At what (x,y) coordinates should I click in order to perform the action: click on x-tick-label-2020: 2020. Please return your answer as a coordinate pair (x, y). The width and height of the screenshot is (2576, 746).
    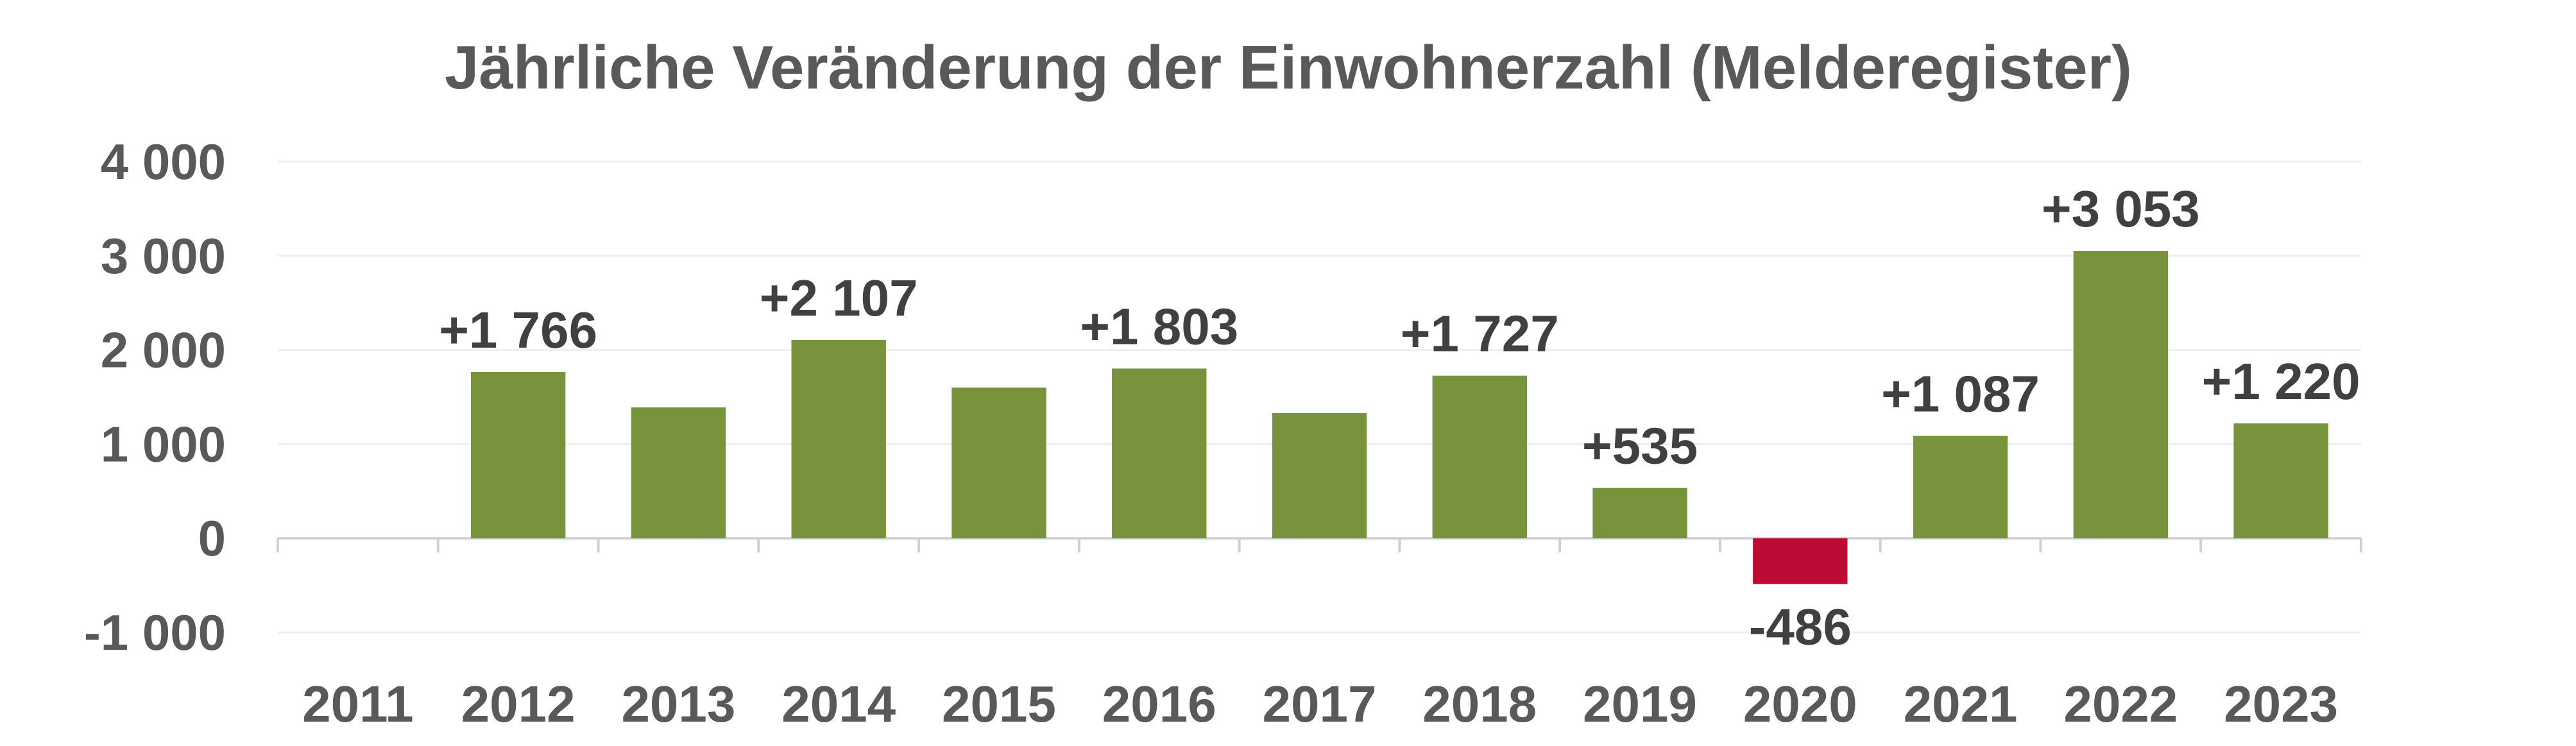
    Looking at the image, I should click on (1800, 704).